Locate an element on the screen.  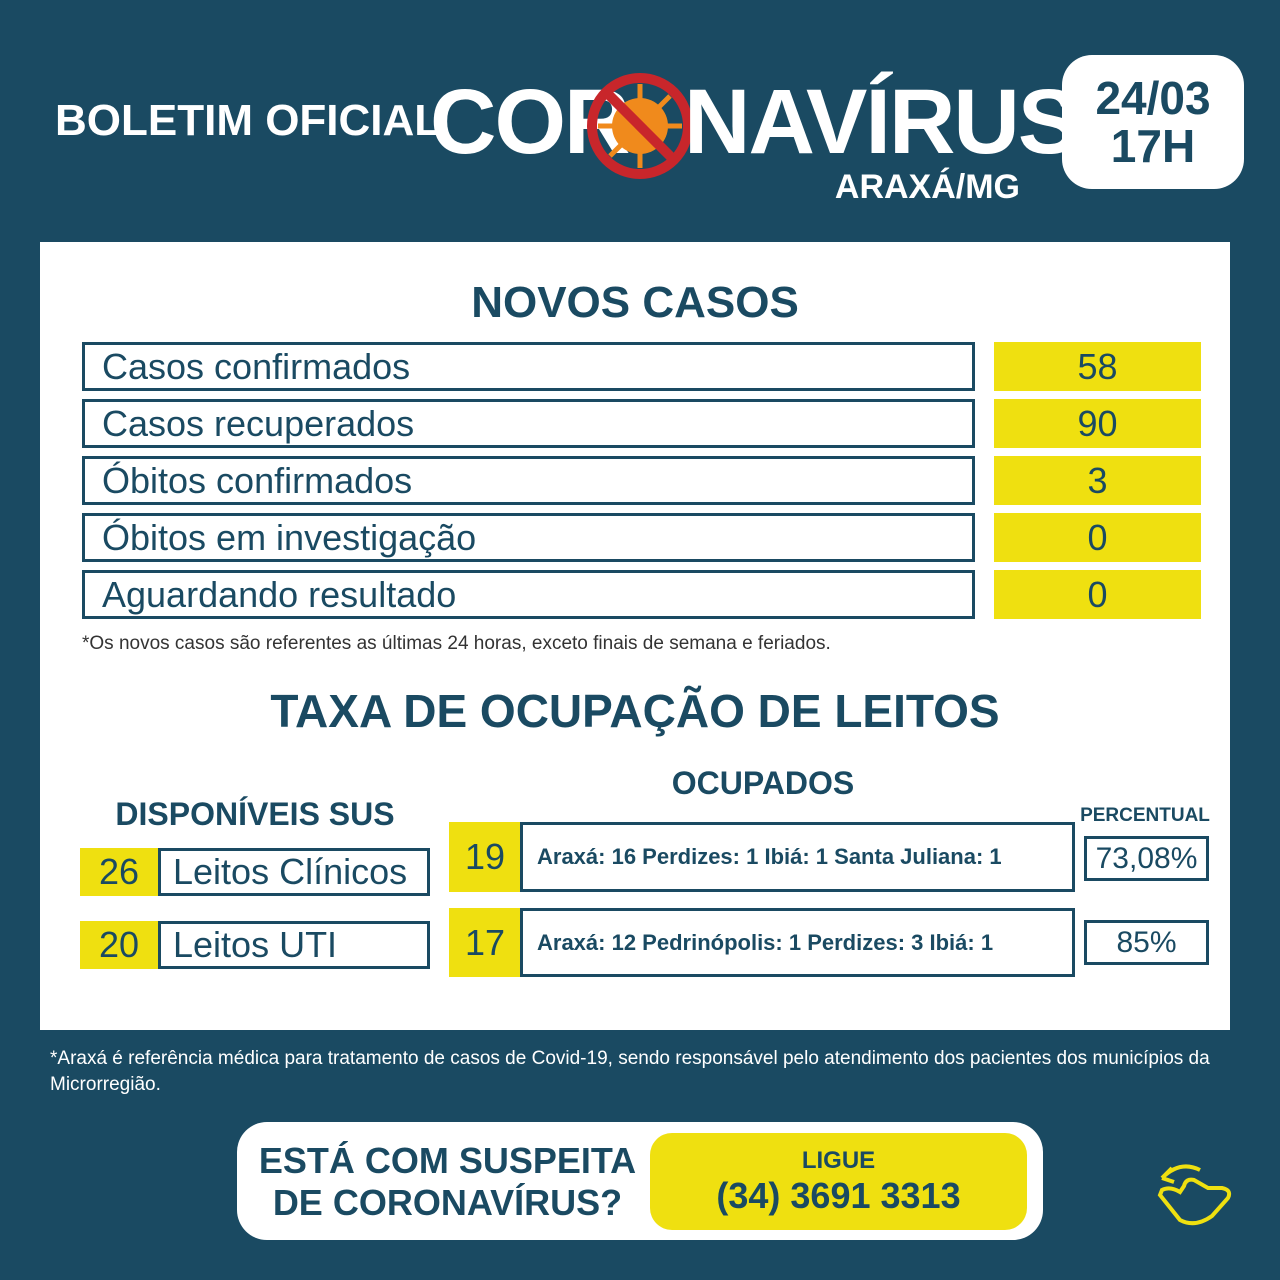
beds-title: TAXA DE OCUPAÇÃO DE LEITOS is located at coordinates (635, 711).